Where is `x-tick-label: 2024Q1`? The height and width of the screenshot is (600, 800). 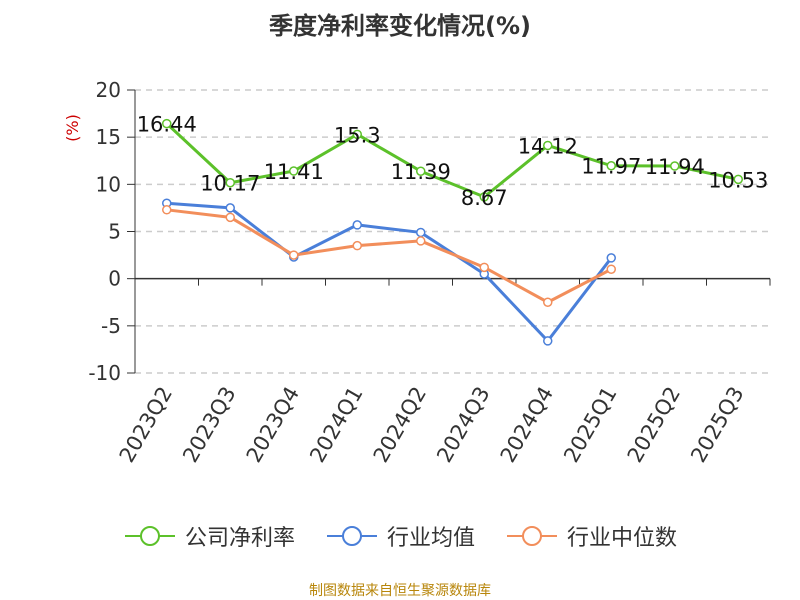 x-tick-label: 2024Q1 is located at coordinates (336, 425).